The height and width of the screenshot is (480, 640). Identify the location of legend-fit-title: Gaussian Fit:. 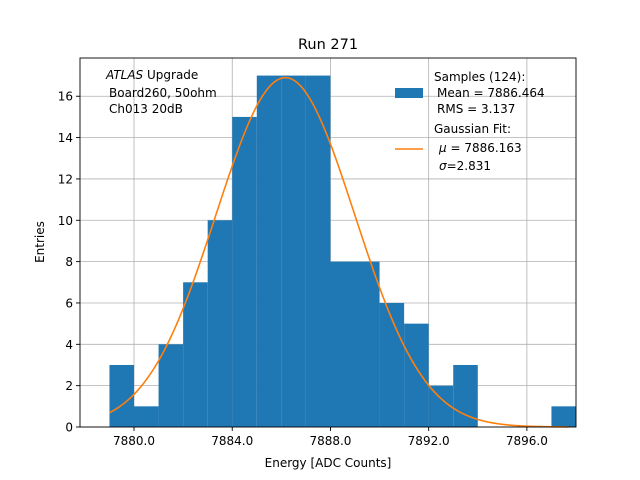
(472, 129).